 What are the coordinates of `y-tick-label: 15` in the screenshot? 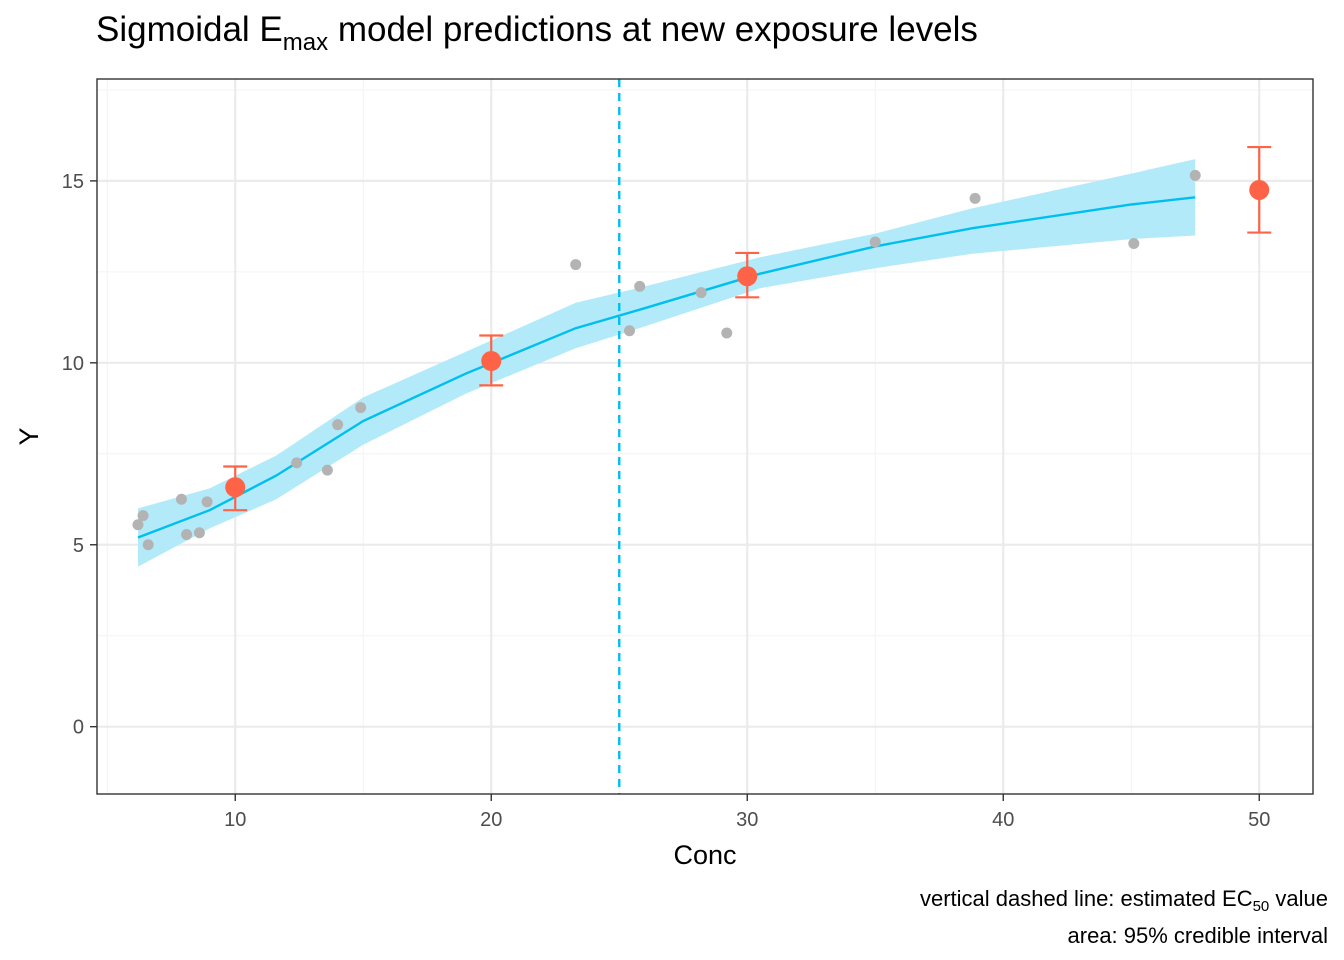 It's located at (73, 182).